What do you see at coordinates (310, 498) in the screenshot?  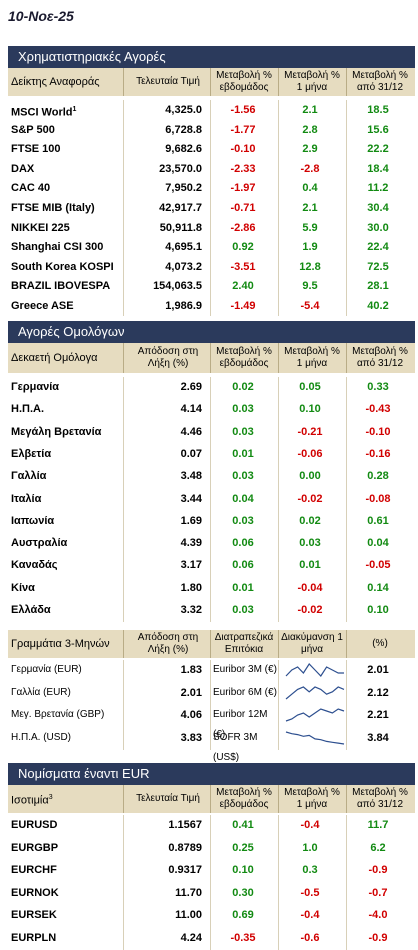 I see `bond-row-monthly-change: -0.02` at bounding box center [310, 498].